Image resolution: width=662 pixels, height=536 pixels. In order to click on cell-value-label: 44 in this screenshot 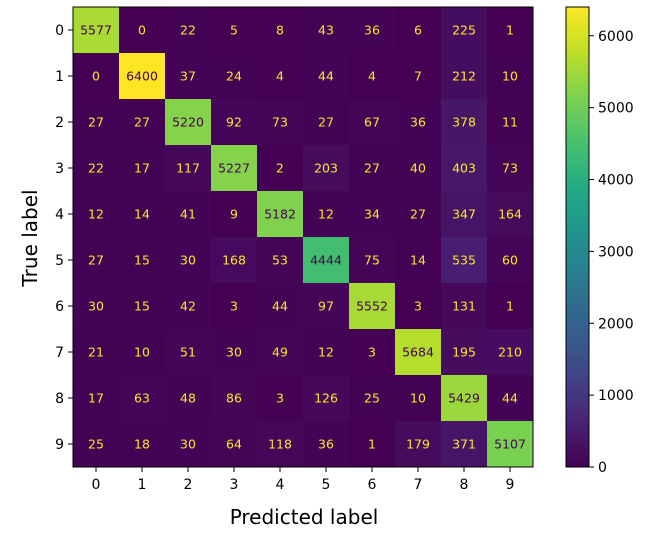, I will do `click(326, 76)`.